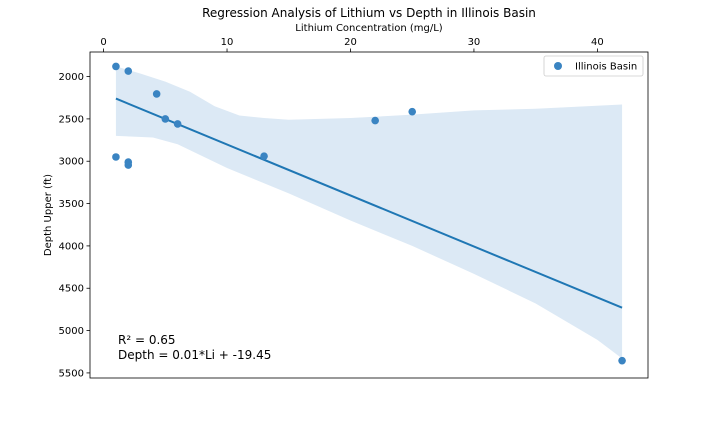  Describe the element at coordinates (71, 162) in the screenshot. I see `y-tick-label: 3000` at that location.